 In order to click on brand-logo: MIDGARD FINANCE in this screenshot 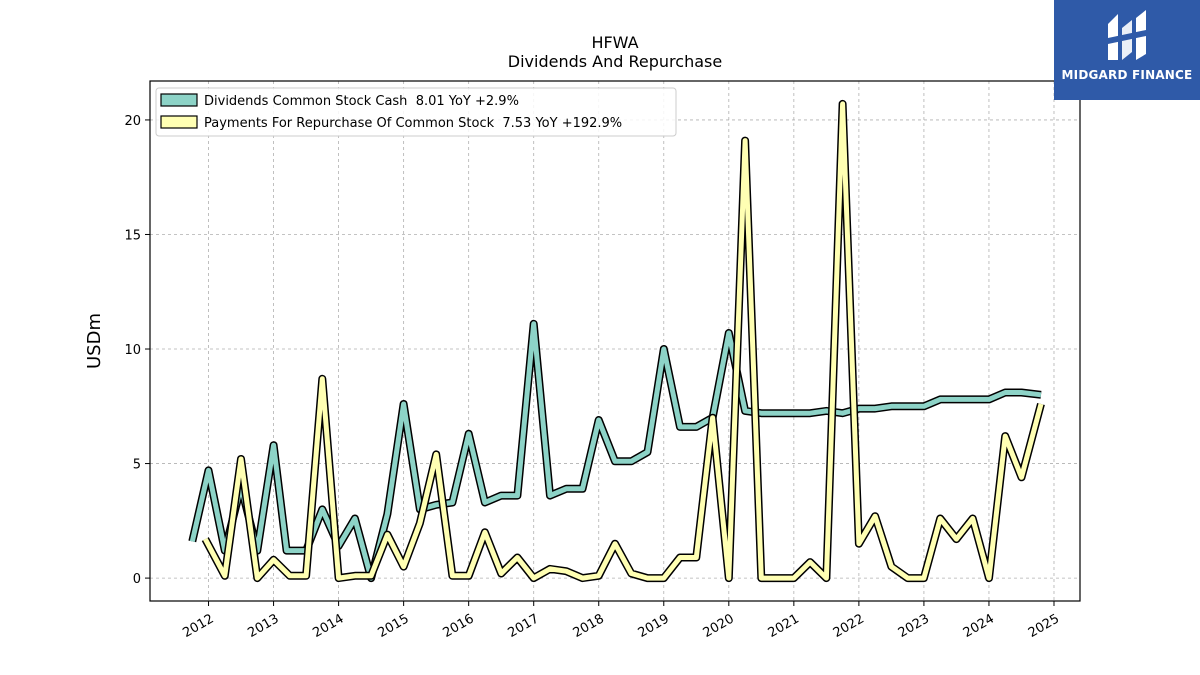, I will do `click(1127, 50)`.